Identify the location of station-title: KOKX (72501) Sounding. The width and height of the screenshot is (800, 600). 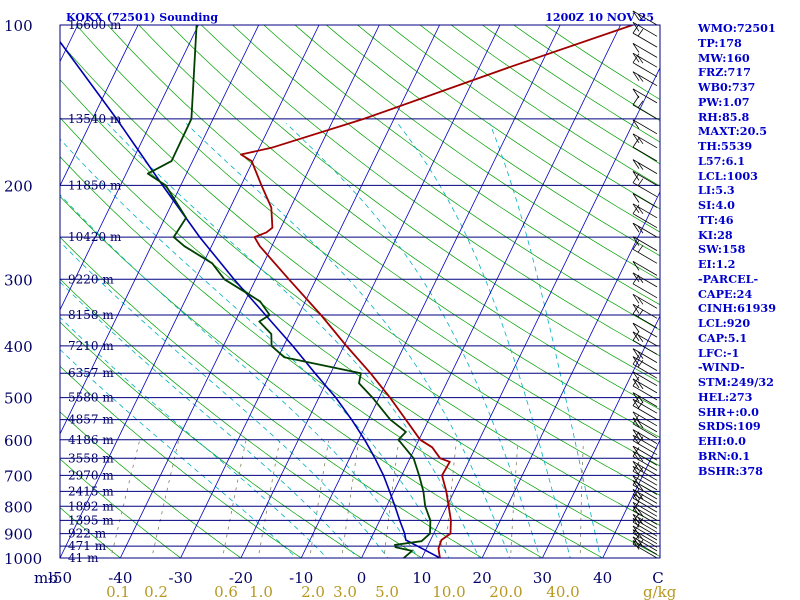
(142, 17).